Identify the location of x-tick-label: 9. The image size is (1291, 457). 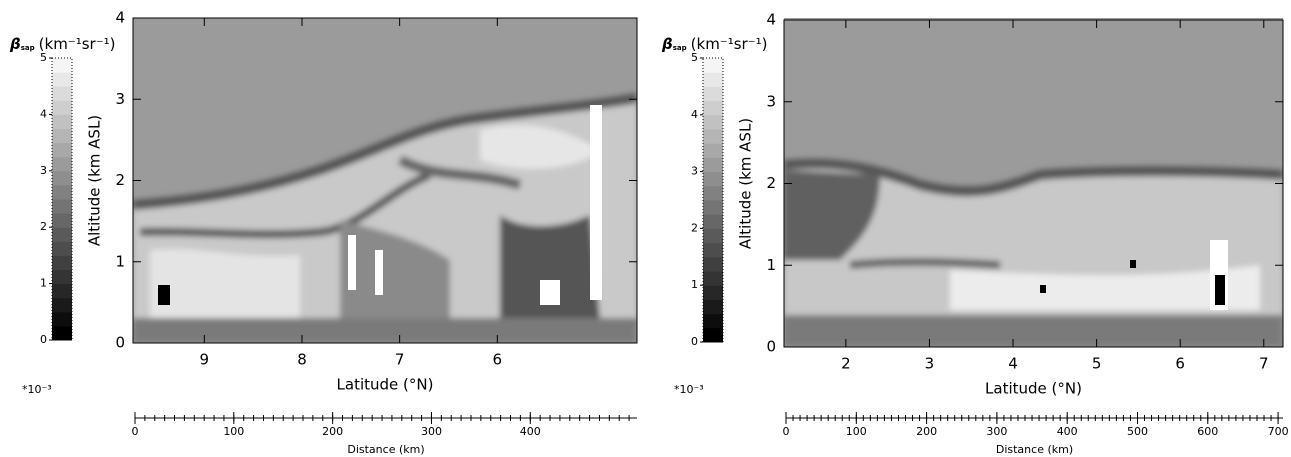
(205, 360).